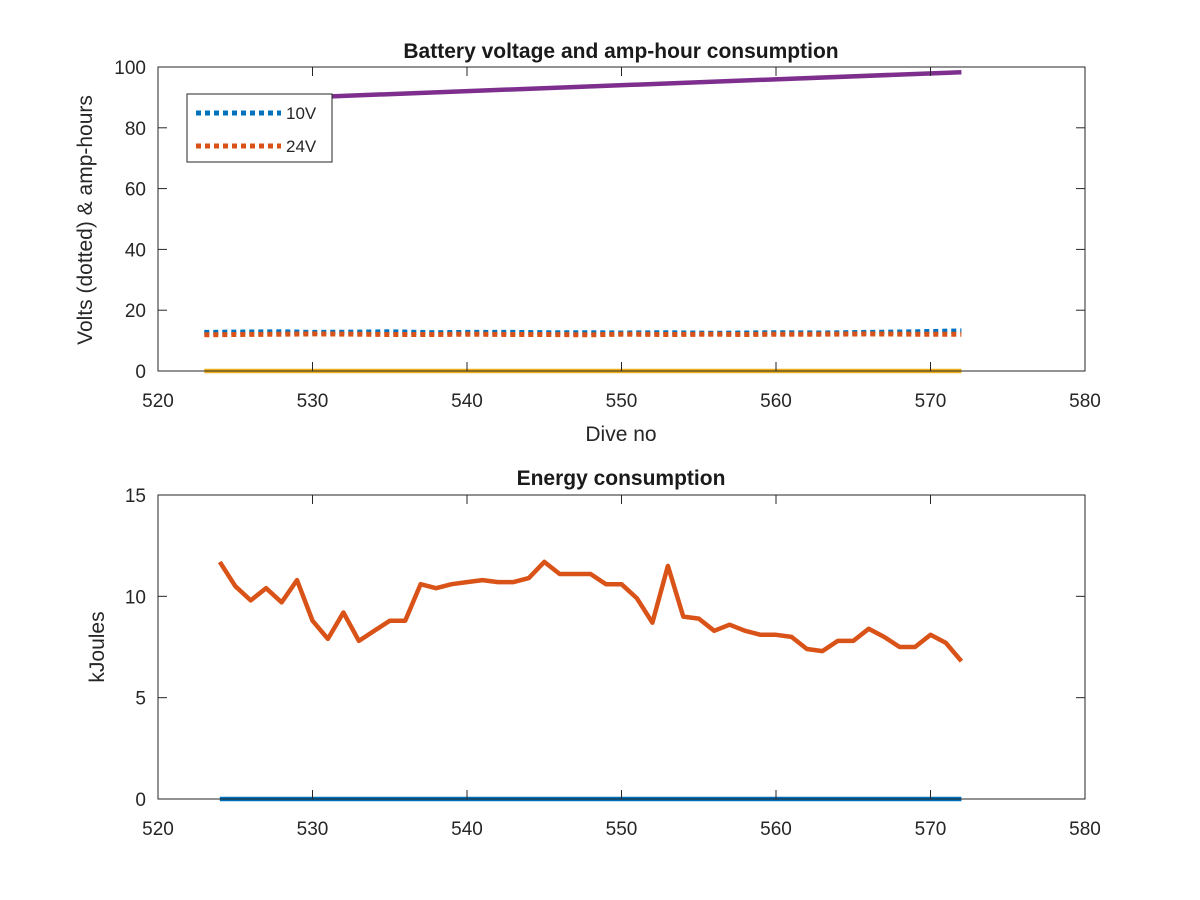  What do you see at coordinates (622, 401) in the screenshot?
I see `battery-x-tick-label: 550` at bounding box center [622, 401].